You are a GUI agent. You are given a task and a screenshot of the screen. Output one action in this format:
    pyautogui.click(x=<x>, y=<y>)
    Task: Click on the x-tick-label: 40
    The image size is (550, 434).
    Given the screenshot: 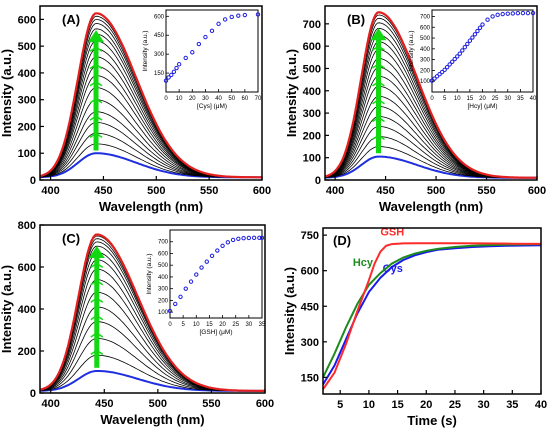 What is the action you would take?
    pyautogui.click(x=541, y=405)
    